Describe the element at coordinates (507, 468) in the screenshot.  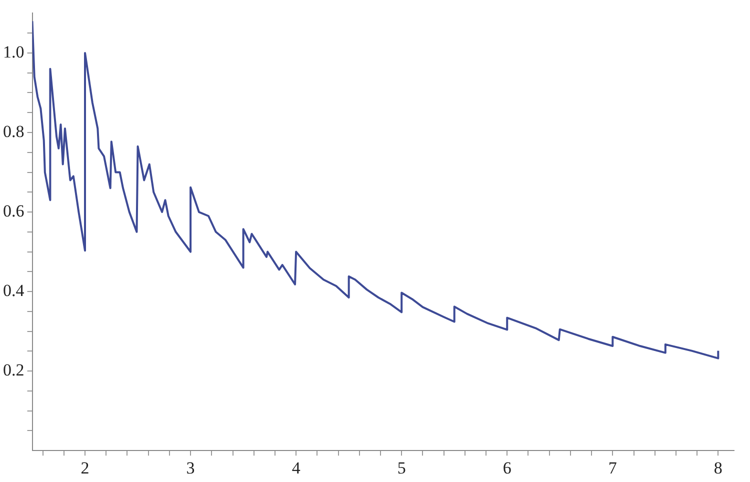
I see `x-tick-label: 6` at that location.